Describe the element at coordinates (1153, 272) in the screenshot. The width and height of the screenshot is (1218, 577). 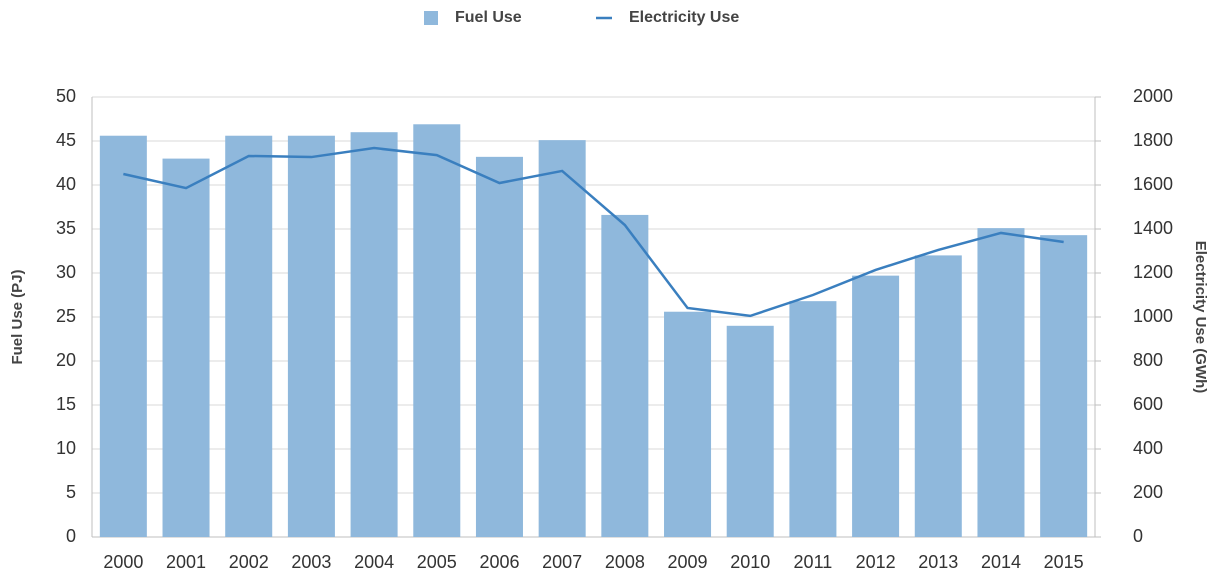
I see `y2-tick-label: 1200` at that location.